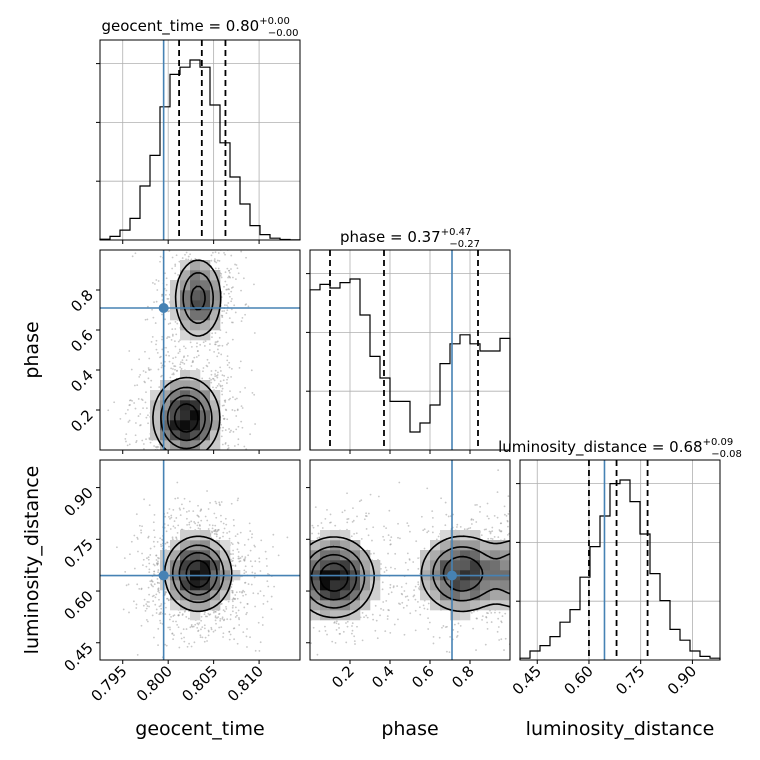 The image size is (760, 760). What do you see at coordinates (423, 677) in the screenshot?
I see `x-tick-label: 0.6` at bounding box center [423, 677].